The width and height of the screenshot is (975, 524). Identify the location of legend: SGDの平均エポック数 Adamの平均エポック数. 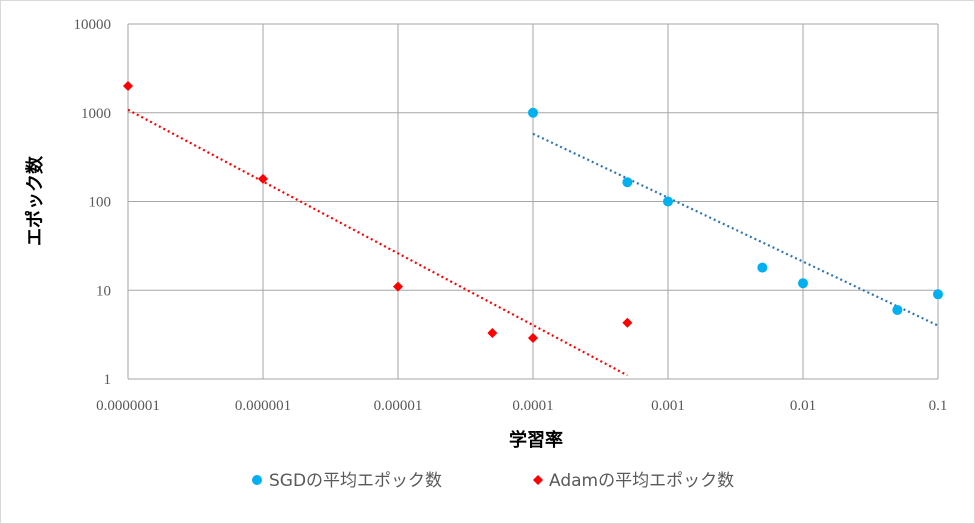
(493, 481).